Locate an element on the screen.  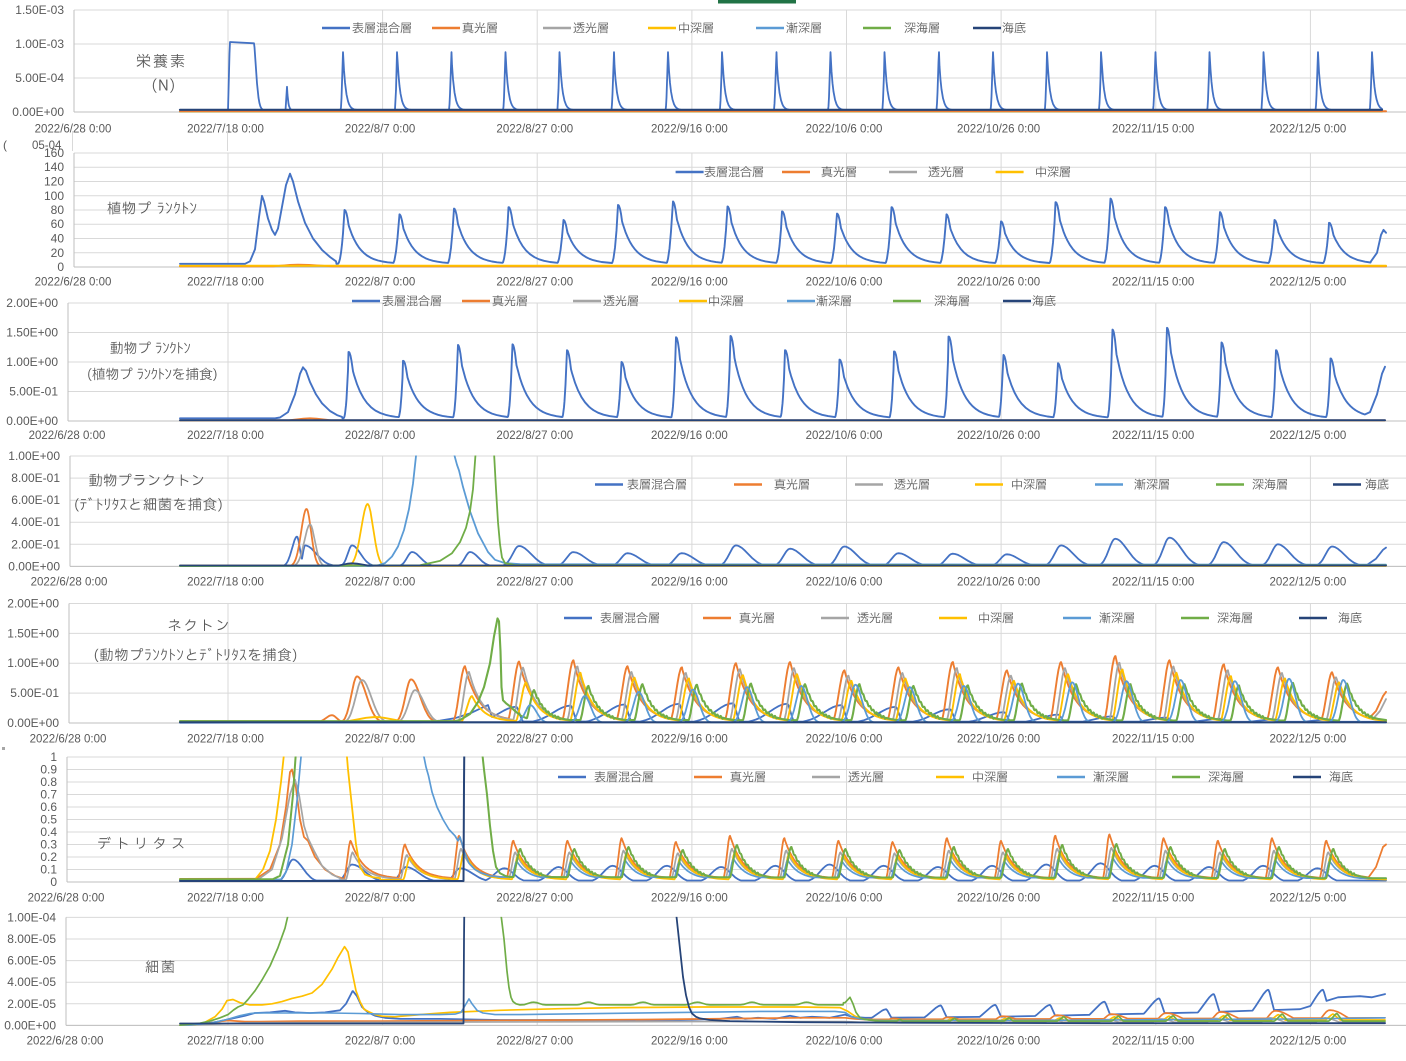
svg-text: 160 is located at coordinates (54, 153).